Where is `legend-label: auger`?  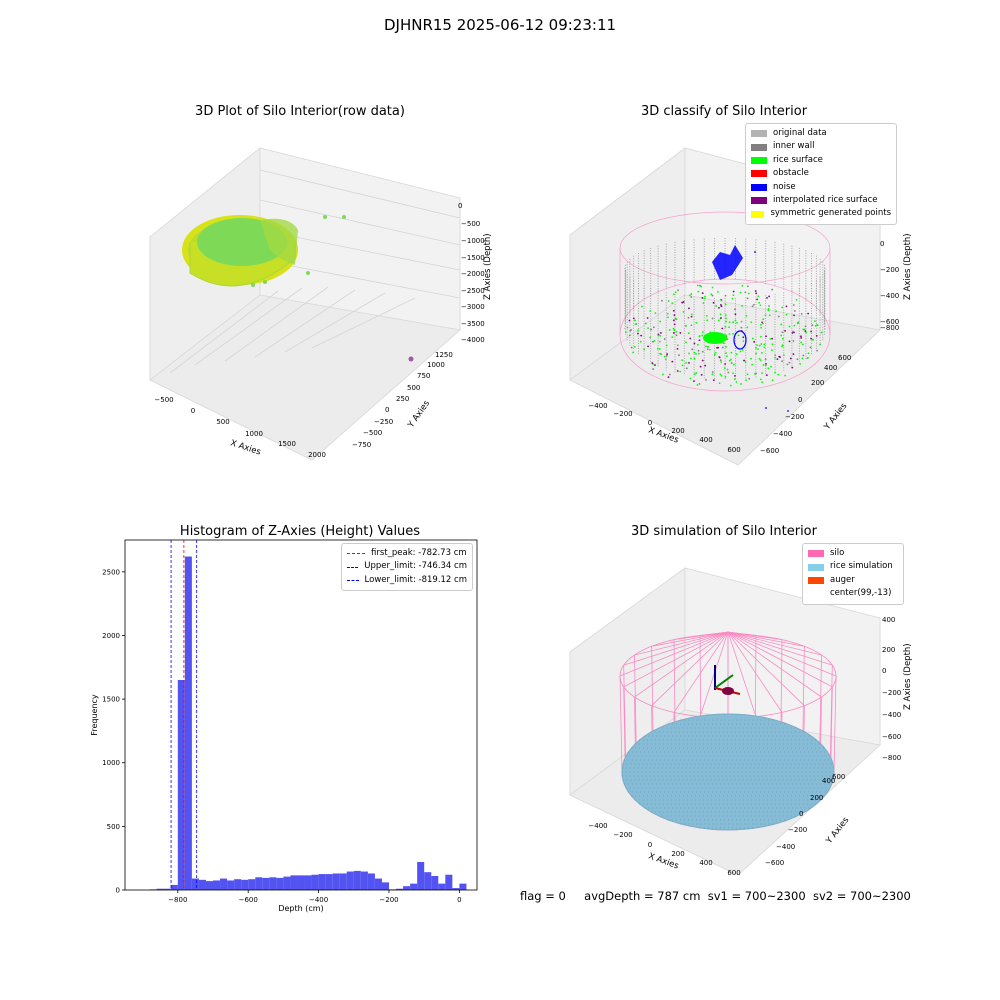 legend-label: auger is located at coordinates (842, 579).